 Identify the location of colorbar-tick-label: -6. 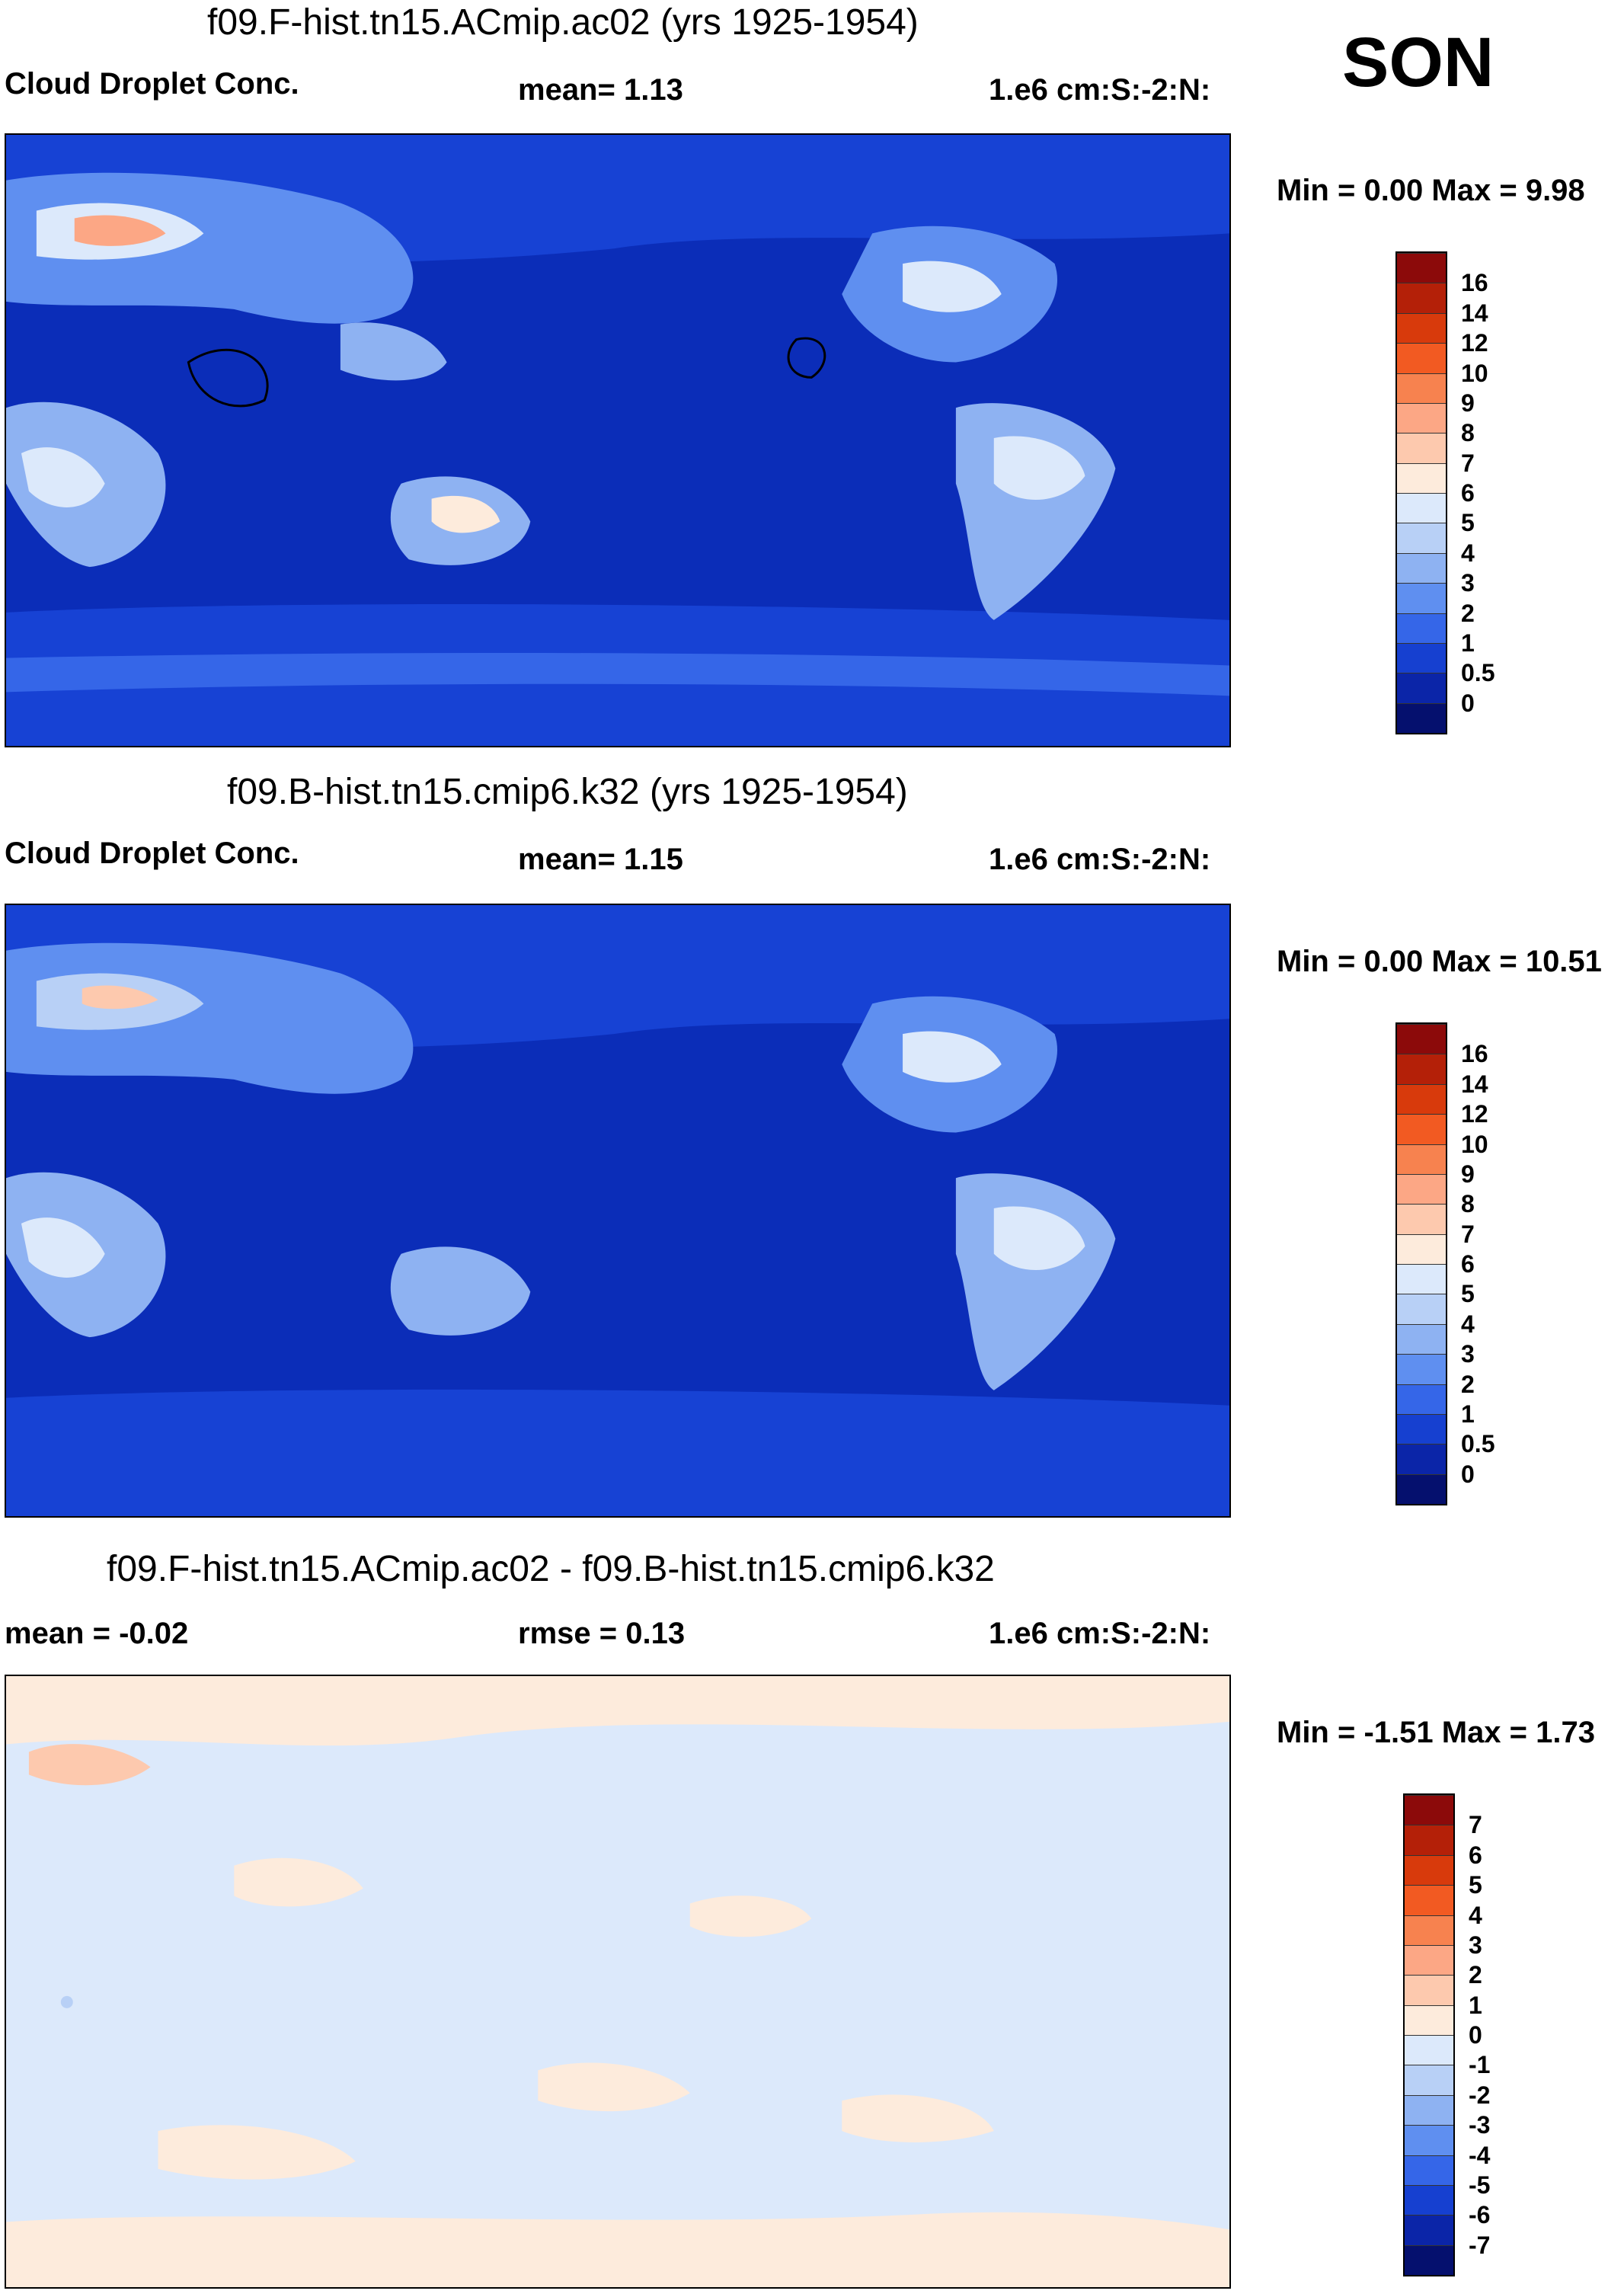
(1480, 2215).